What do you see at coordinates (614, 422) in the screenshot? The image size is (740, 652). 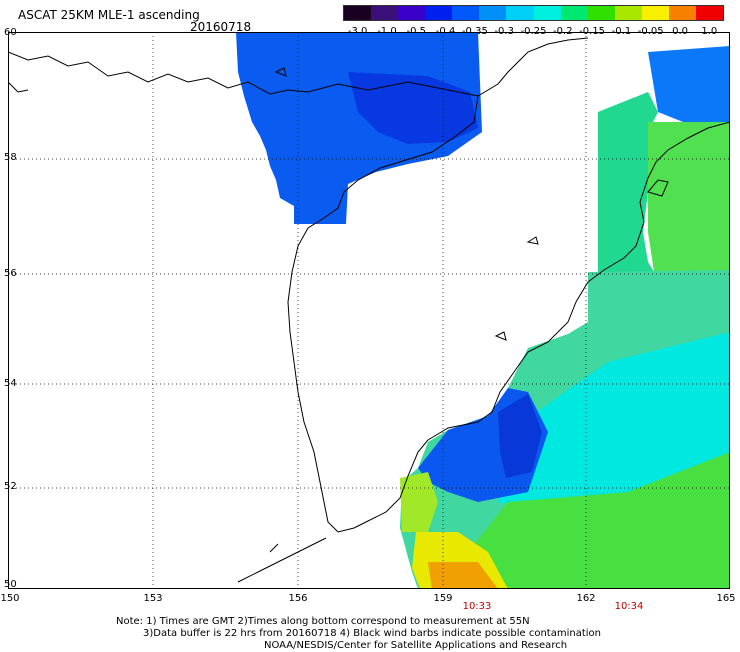 I see `swath-south-cyan` at bounding box center [614, 422].